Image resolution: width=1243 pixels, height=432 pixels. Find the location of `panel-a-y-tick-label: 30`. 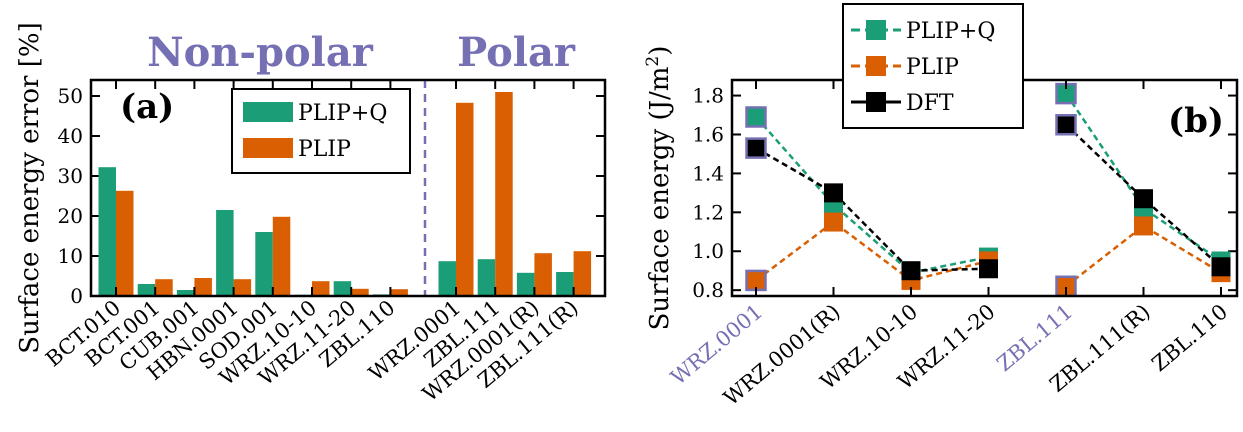

panel-a-y-tick-label: 30 is located at coordinates (70, 176).